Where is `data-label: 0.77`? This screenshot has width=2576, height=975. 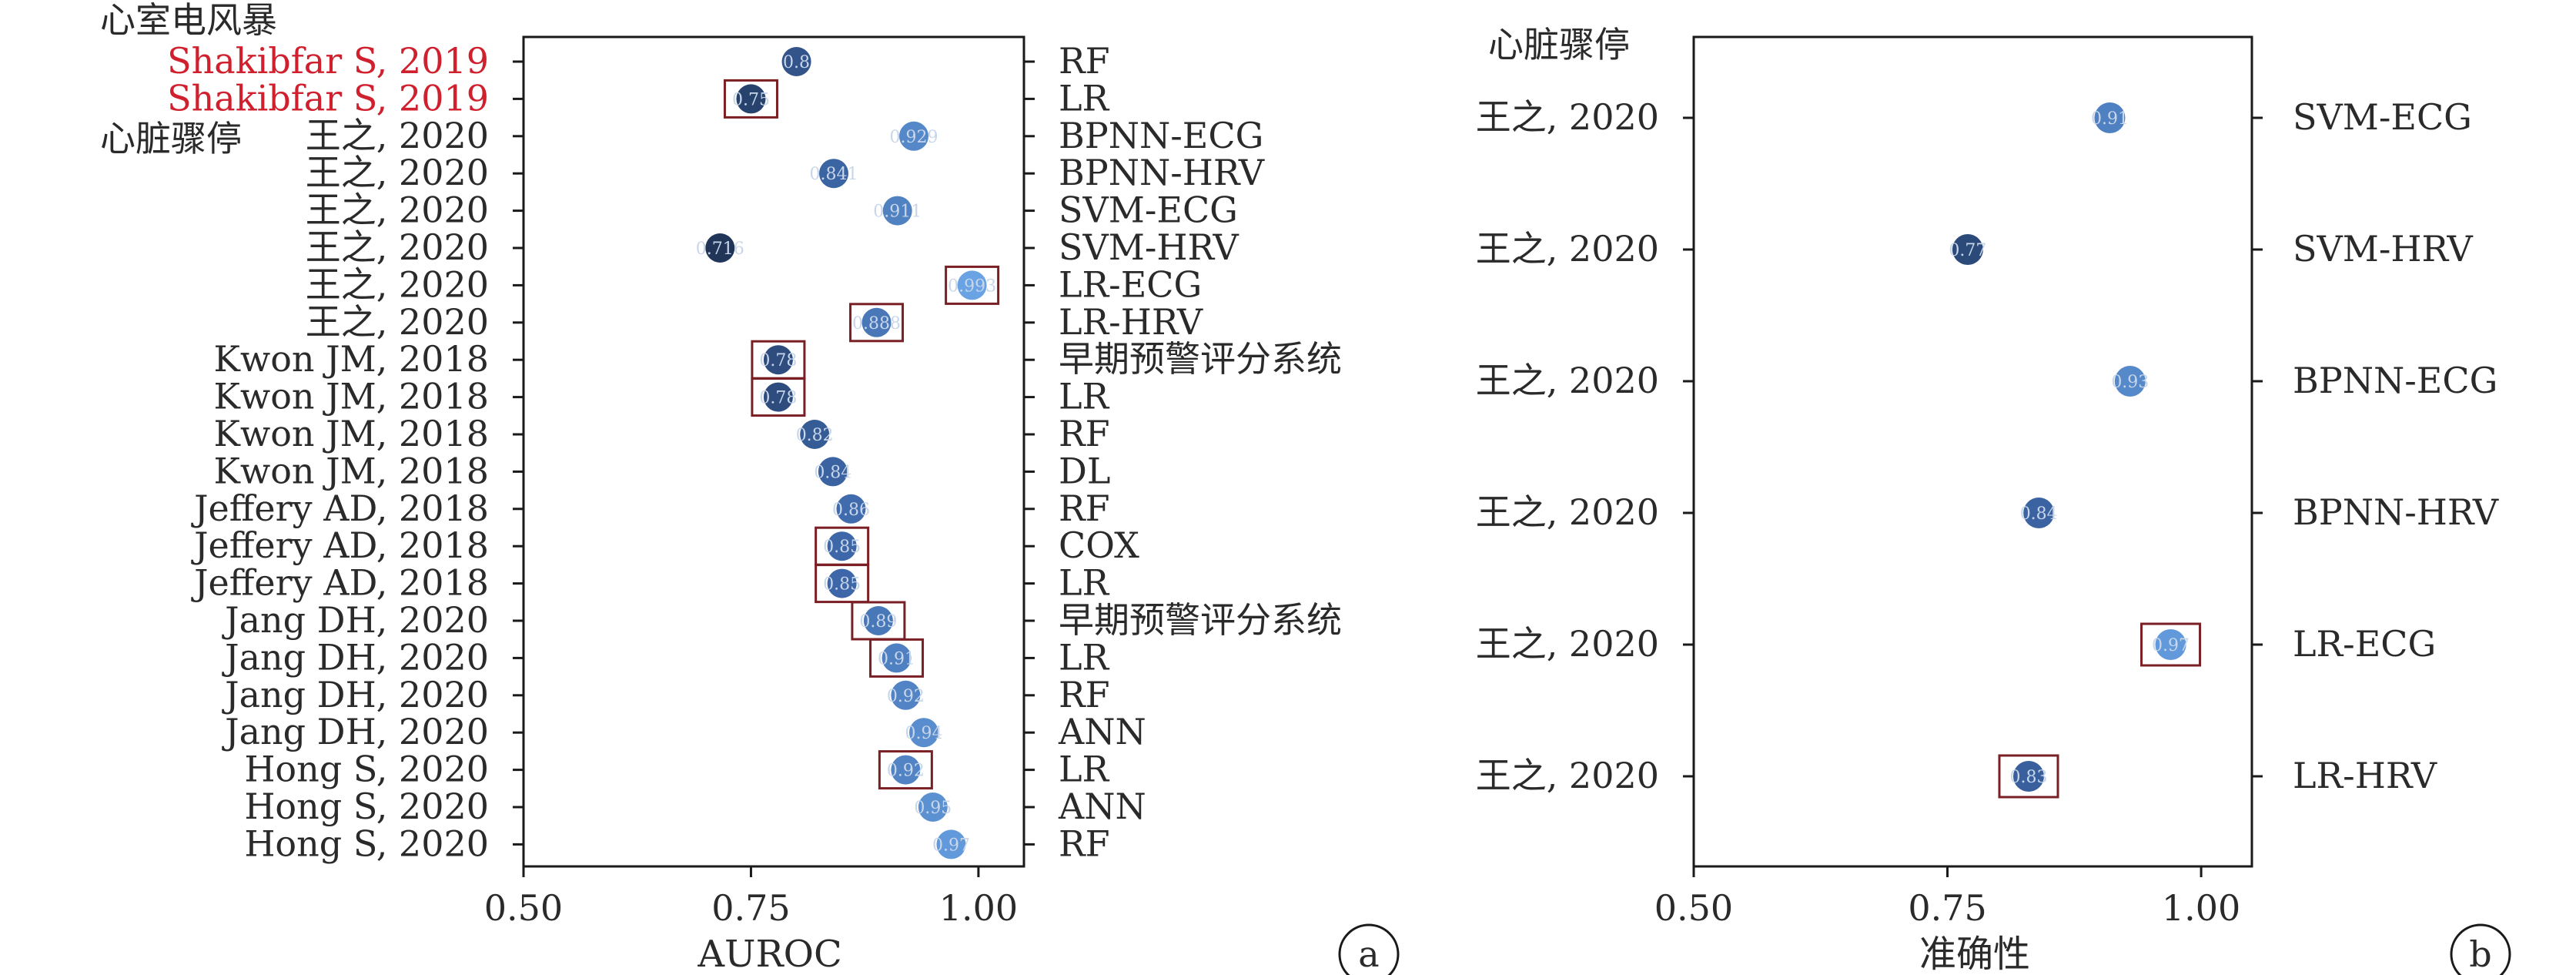
data-label: 0.77 is located at coordinates (1968, 251).